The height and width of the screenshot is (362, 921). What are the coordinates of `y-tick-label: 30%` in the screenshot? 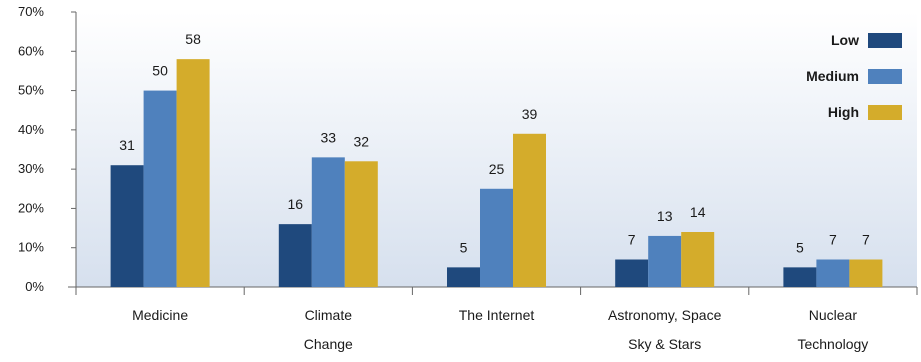 It's located at (31, 168).